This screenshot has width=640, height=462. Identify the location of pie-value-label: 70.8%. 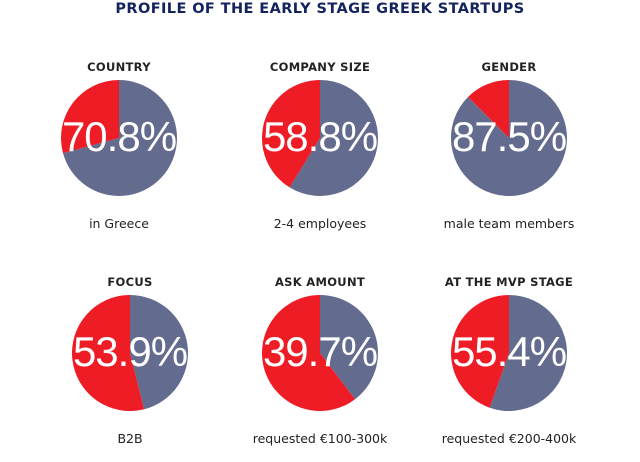
(119, 136).